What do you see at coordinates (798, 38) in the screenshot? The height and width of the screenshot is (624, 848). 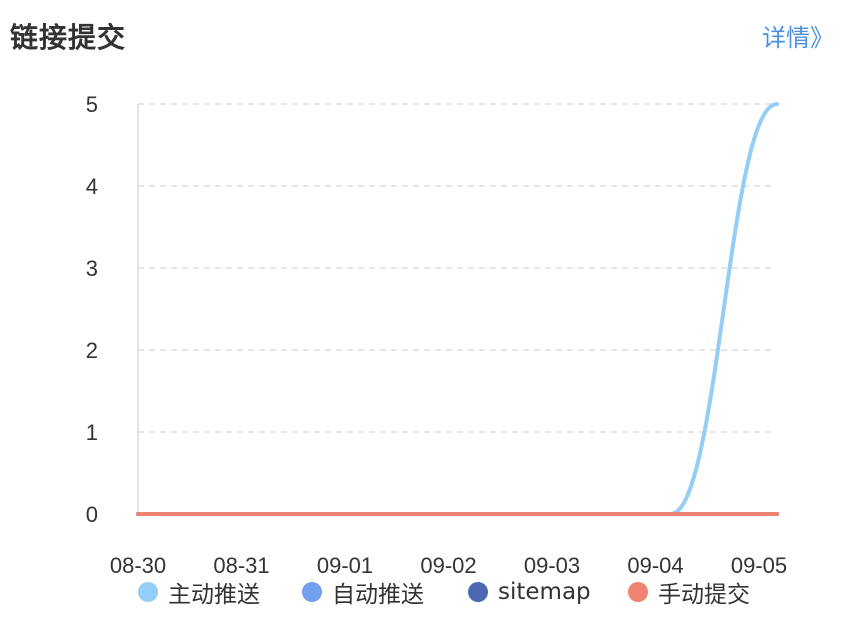 I see `detail-link: 详情》` at bounding box center [798, 38].